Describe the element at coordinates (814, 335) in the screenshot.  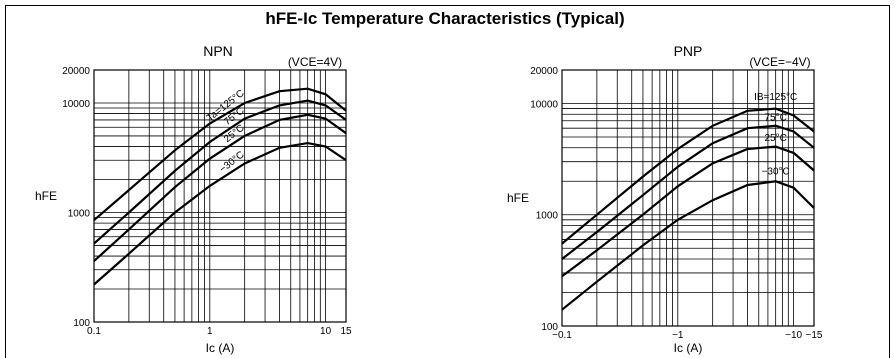
I see `x-tick-label: −15` at that location.